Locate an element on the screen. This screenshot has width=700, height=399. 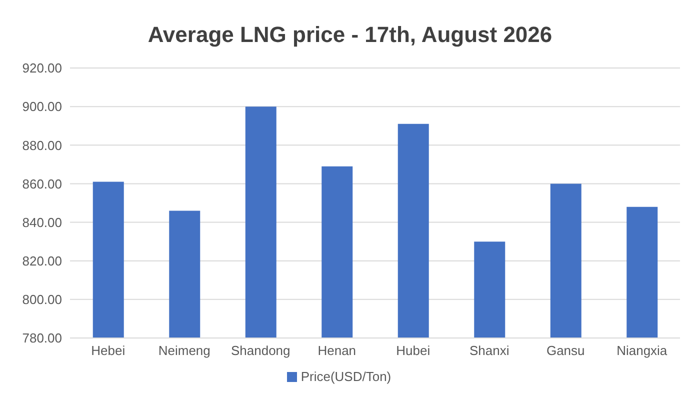
x-tick-label: Henan is located at coordinates (337, 350).